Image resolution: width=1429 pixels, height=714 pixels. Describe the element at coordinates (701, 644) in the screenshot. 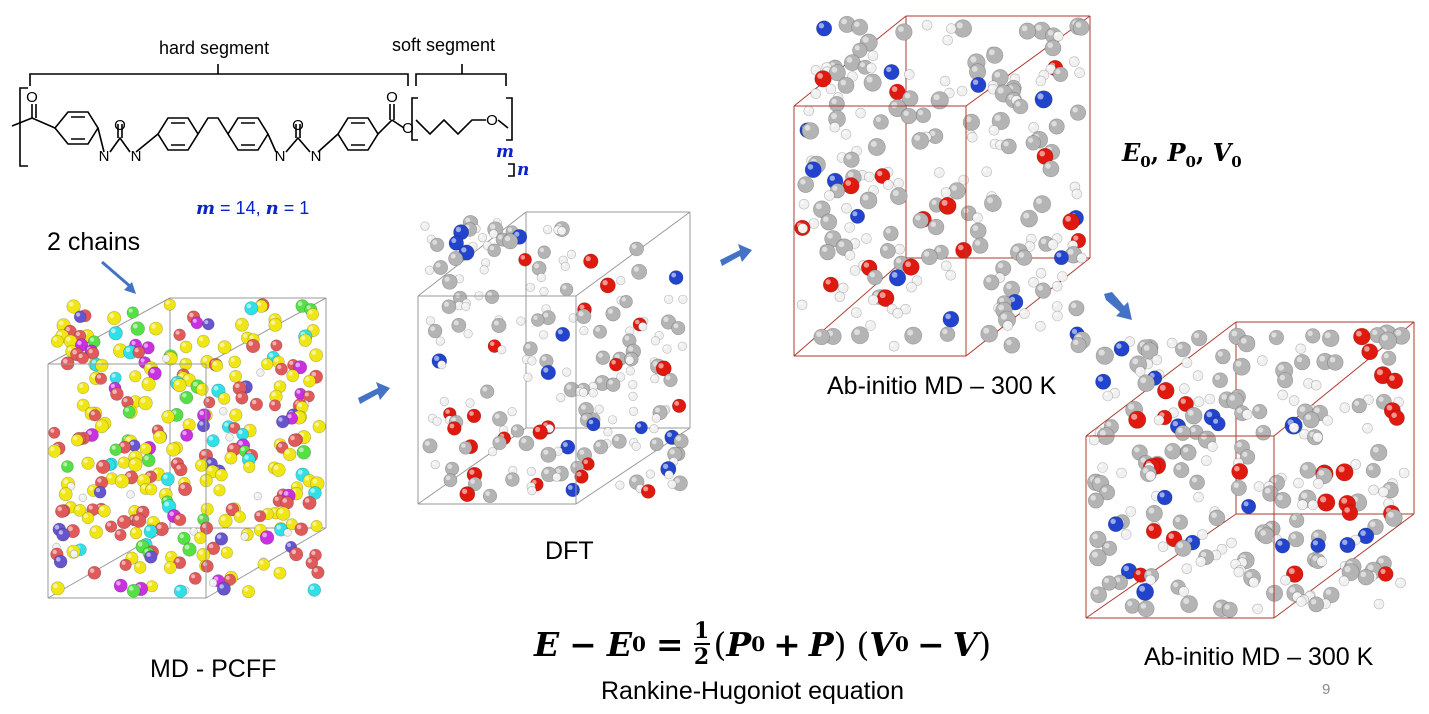

I see `eq-fraction: 1 2` at that location.